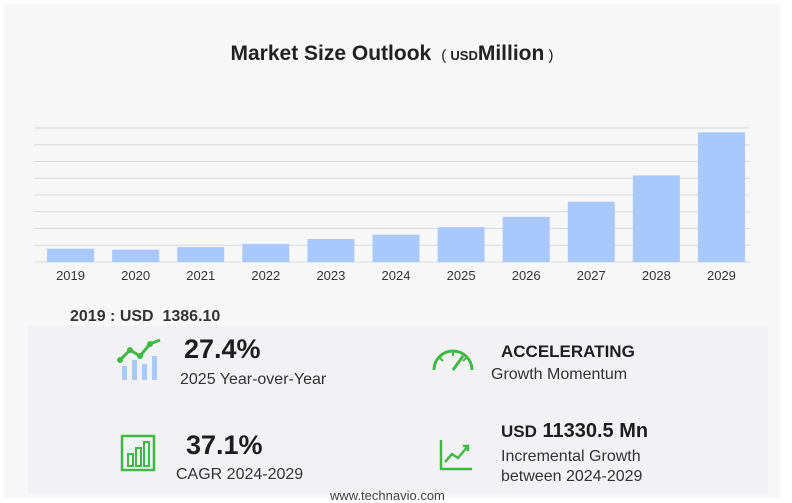 This screenshot has width=792, height=503. Describe the element at coordinates (526, 275) in the screenshot. I see `x-tick-2026: 2026` at that location.